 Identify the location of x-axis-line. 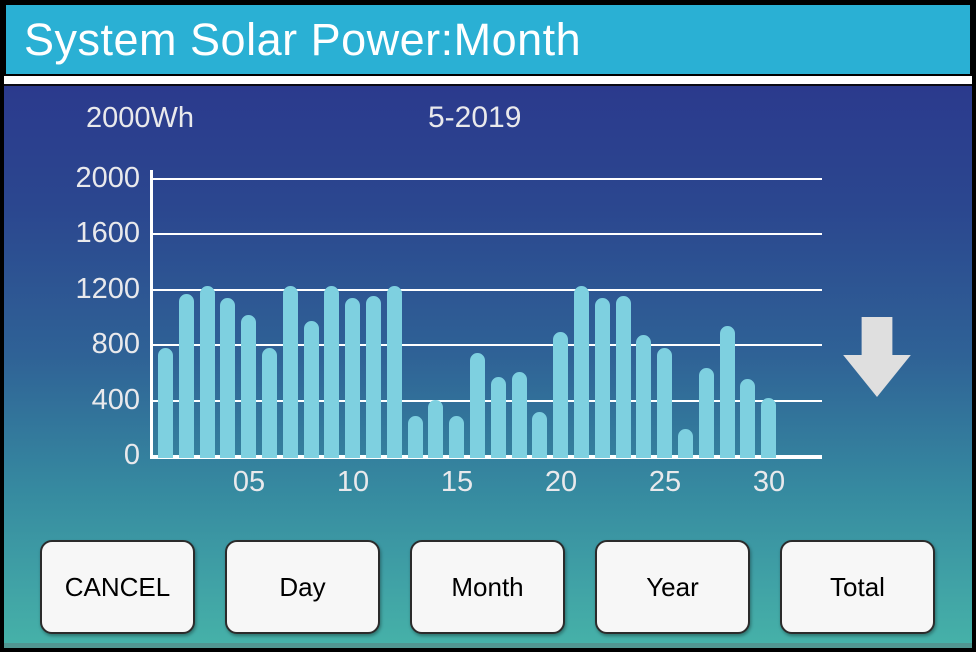
(486, 457).